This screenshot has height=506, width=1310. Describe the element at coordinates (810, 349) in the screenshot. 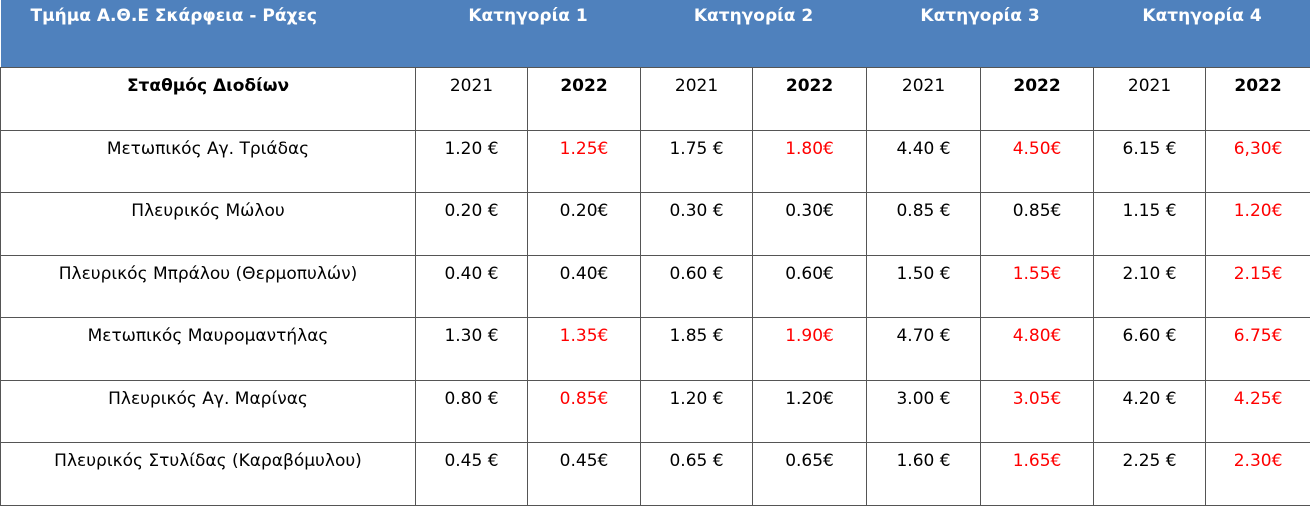

I see `toll-price: 1.90€` at that location.